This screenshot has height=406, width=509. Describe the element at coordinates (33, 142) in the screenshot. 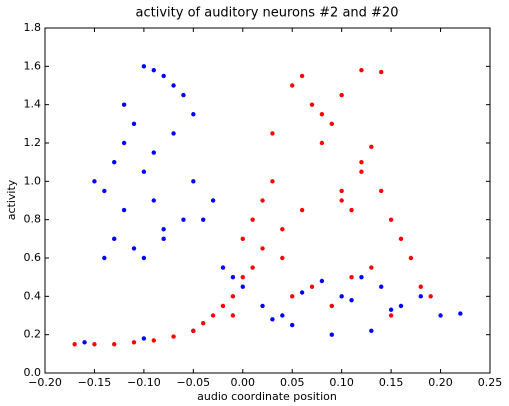

I see `y-tick-label: 1.2` at that location.